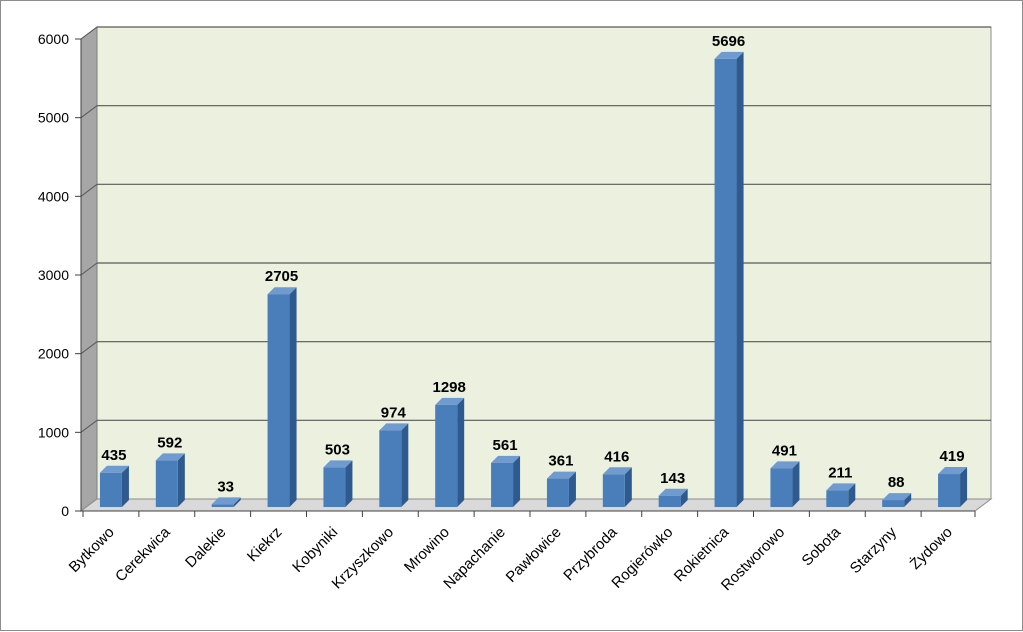 The image size is (1023, 632). I want to click on x-tick-label: Starzyny, so click(874, 550).